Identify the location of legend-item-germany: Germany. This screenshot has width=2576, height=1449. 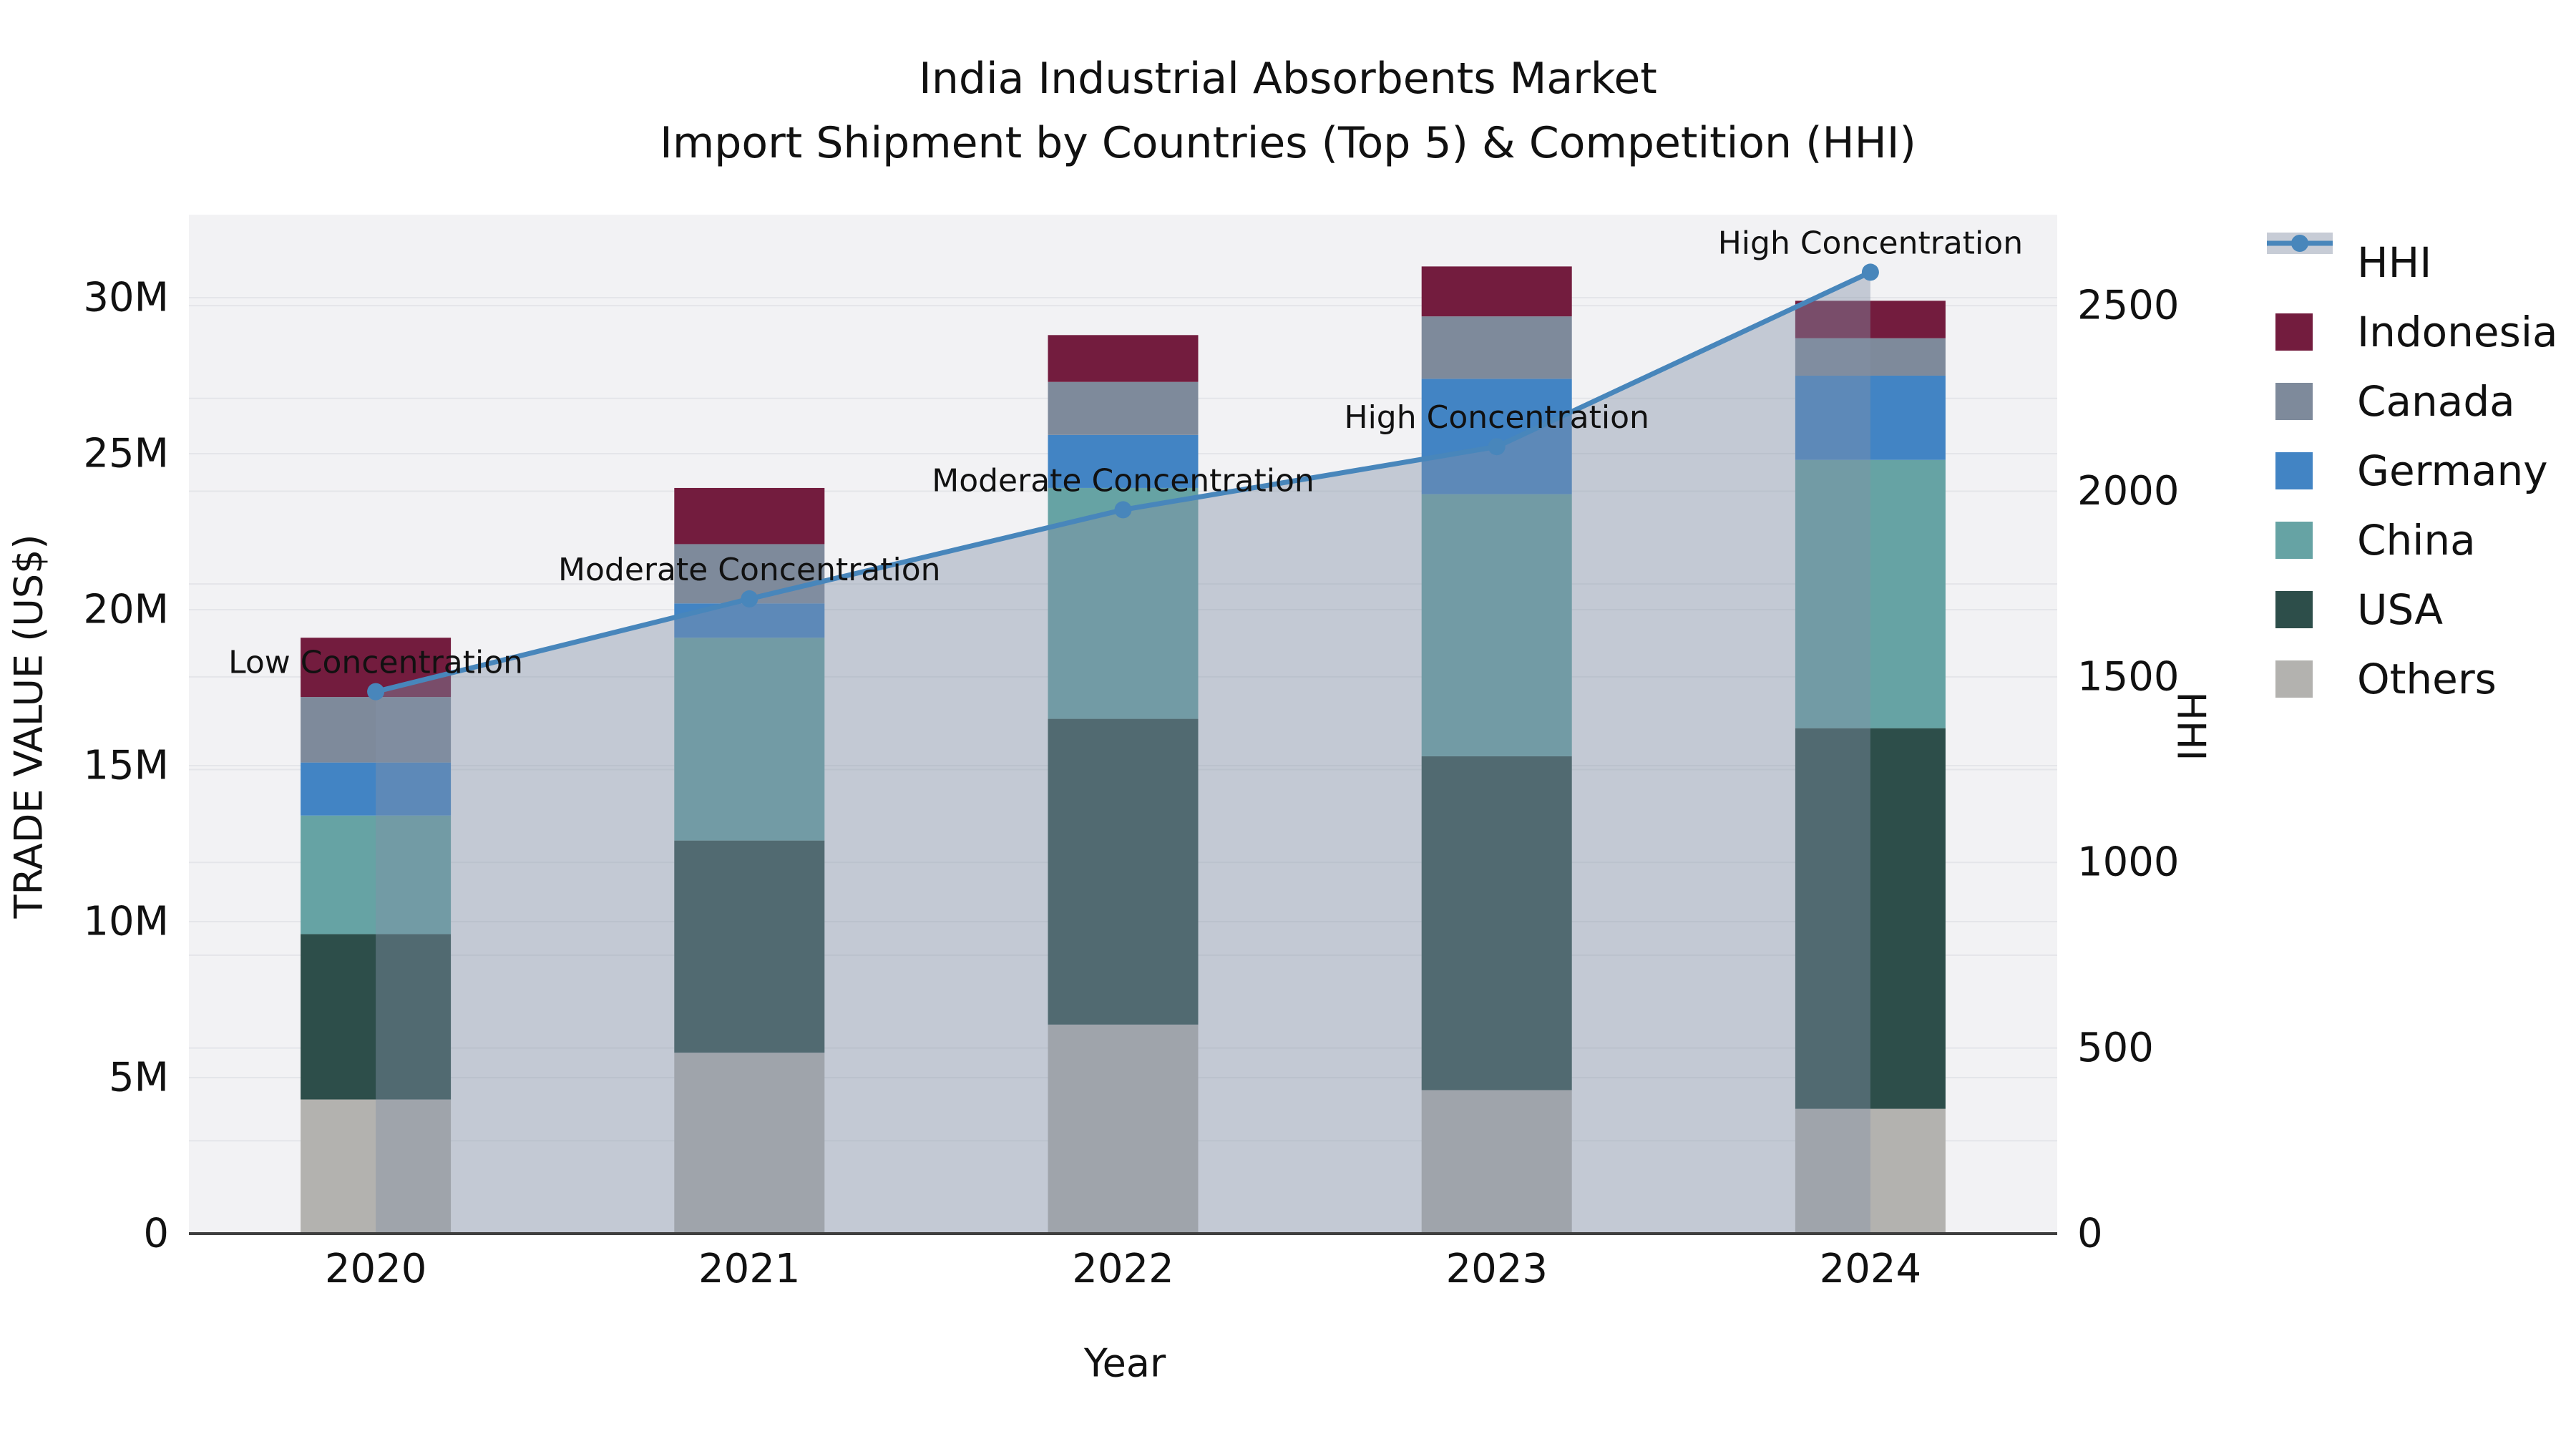
(2412, 470).